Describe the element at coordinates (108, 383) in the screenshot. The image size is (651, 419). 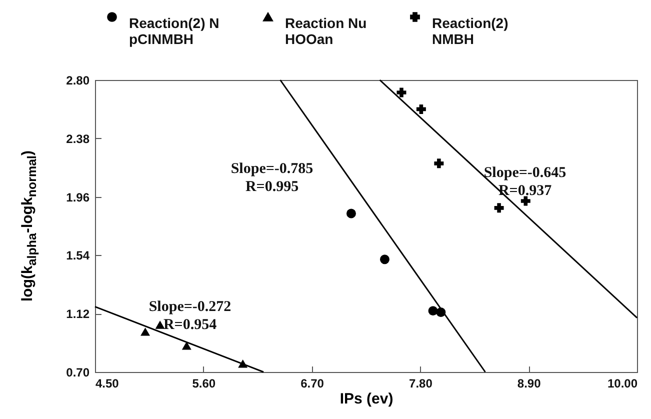
I see `x-tick-label: 4.50` at that location.